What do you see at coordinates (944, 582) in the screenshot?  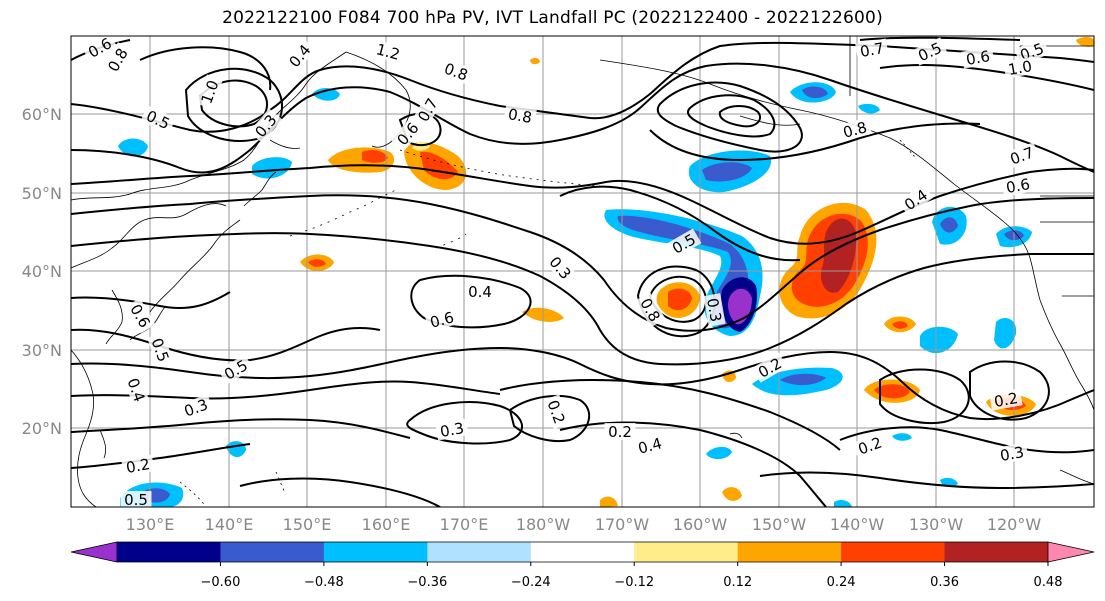 I see `colorbar-tick-label: 0.36` at bounding box center [944, 582].